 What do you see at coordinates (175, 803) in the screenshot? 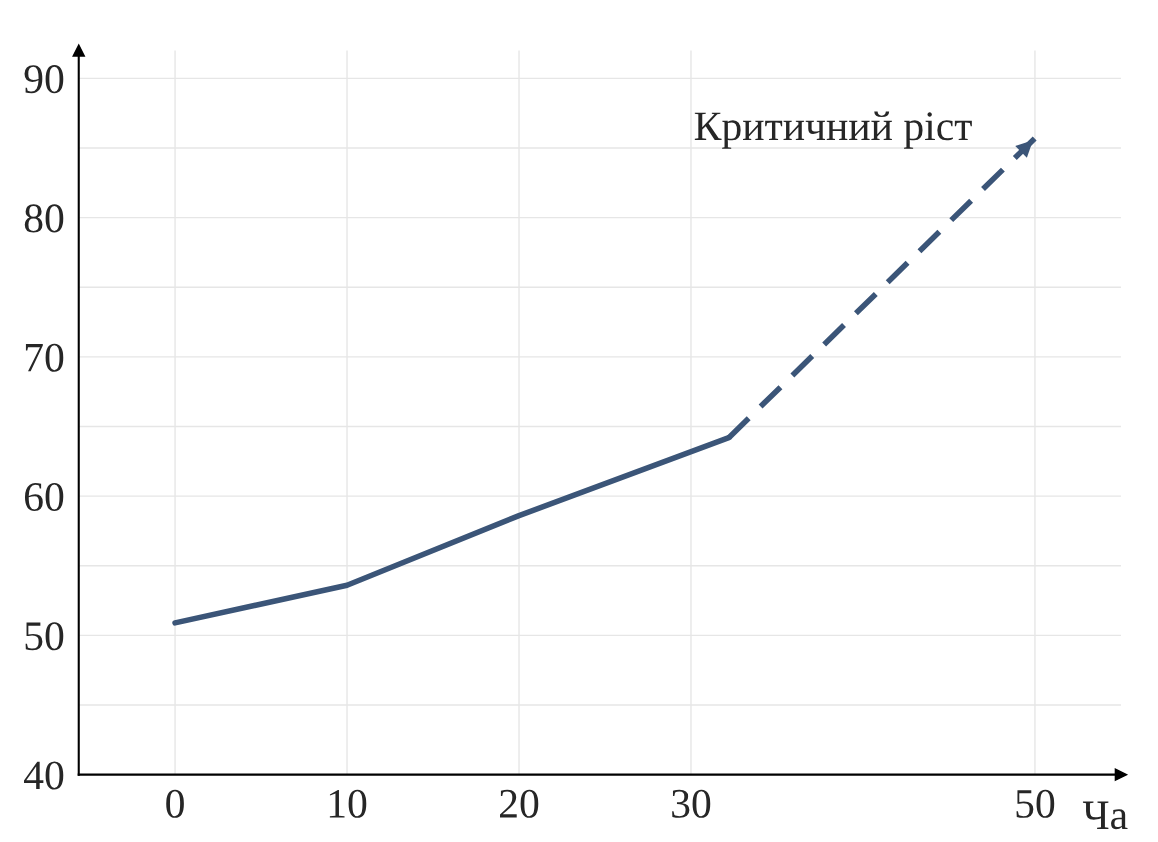
I see `x-tick-label: 0` at bounding box center [175, 803].